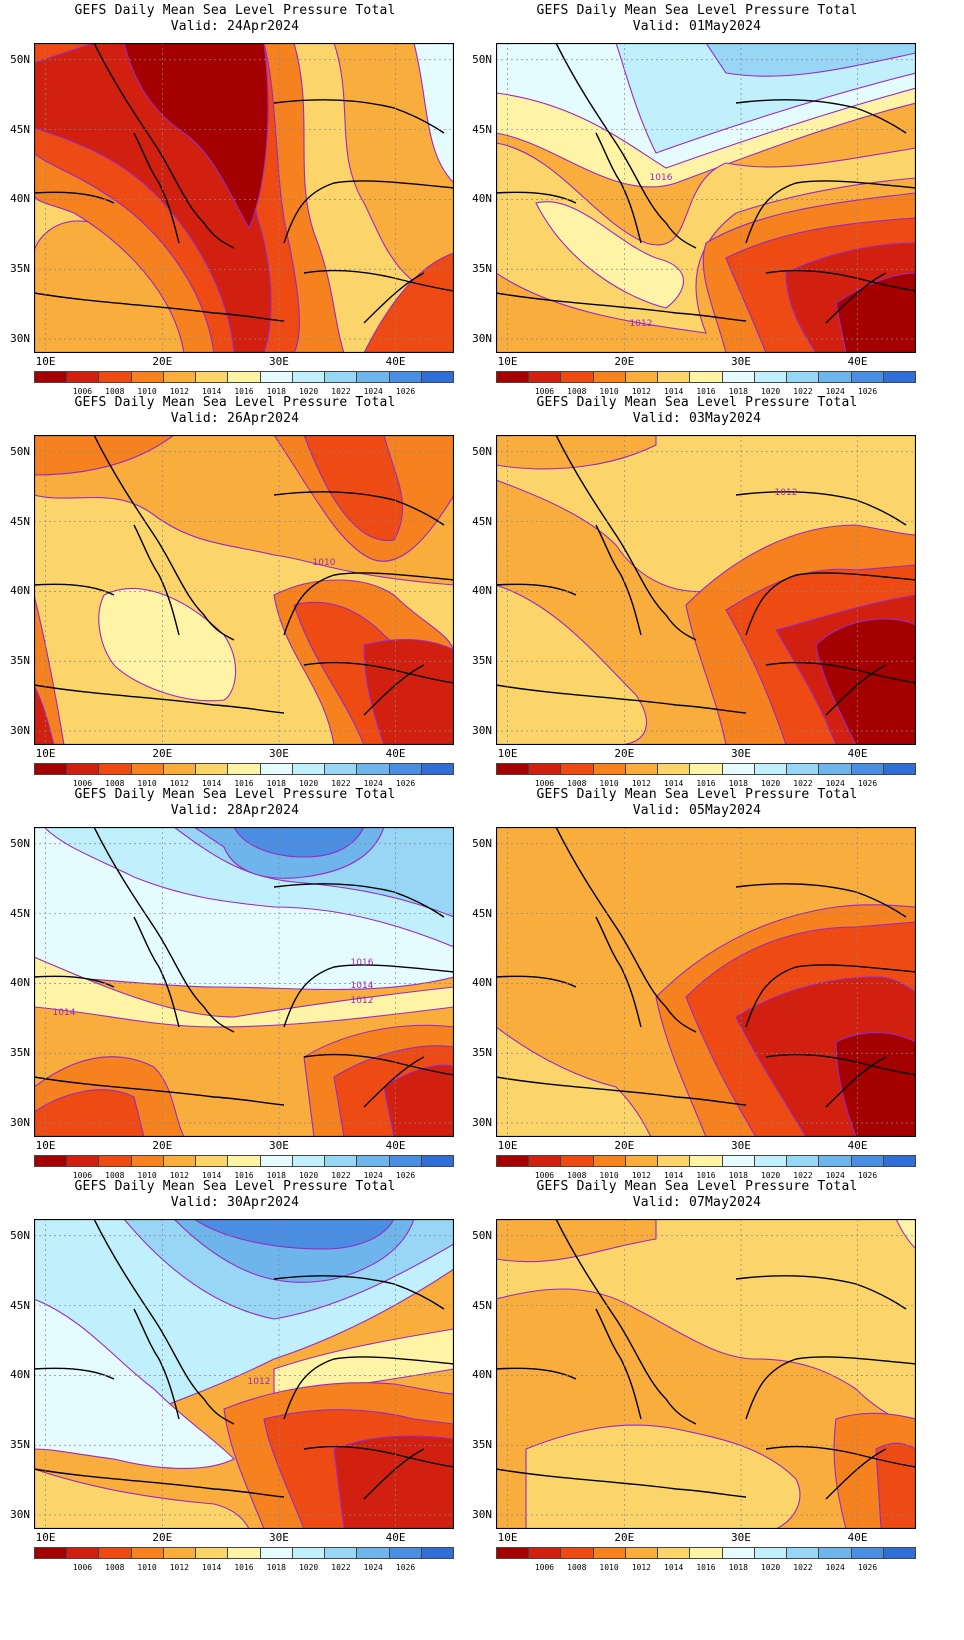  What do you see at coordinates (82, 1175) in the screenshot?
I see `colorbar-tick-label: 1006` at bounding box center [82, 1175].